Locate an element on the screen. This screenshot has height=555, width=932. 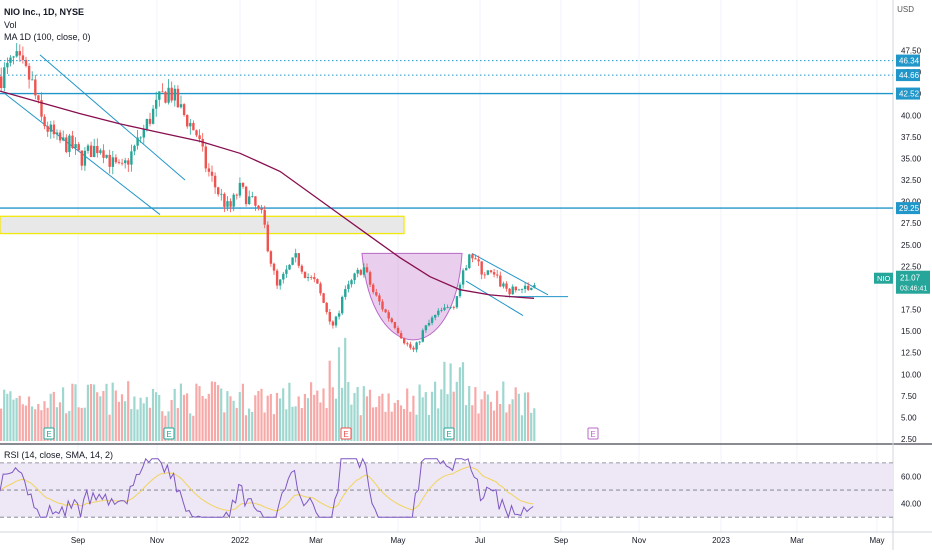
earnings-marker-0: E is located at coordinates (49, 433).